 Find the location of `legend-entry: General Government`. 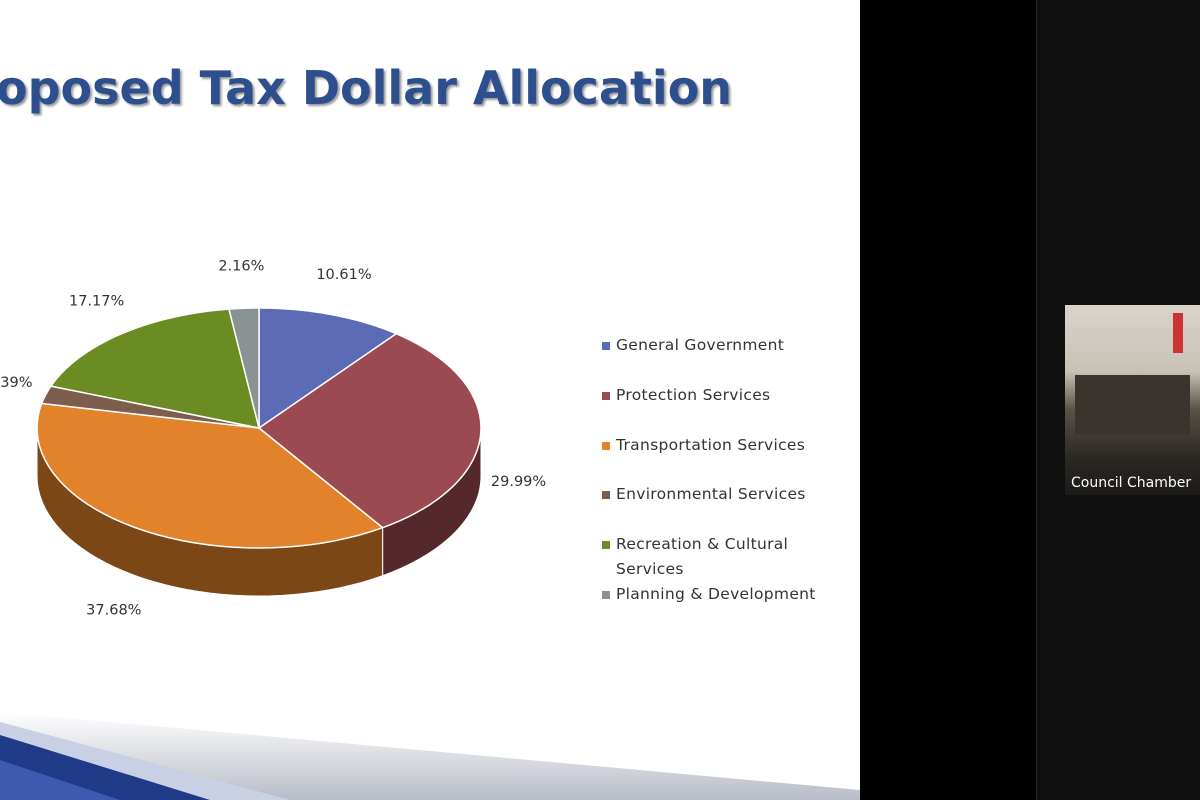

legend-entry: General Government is located at coordinates (709, 345).